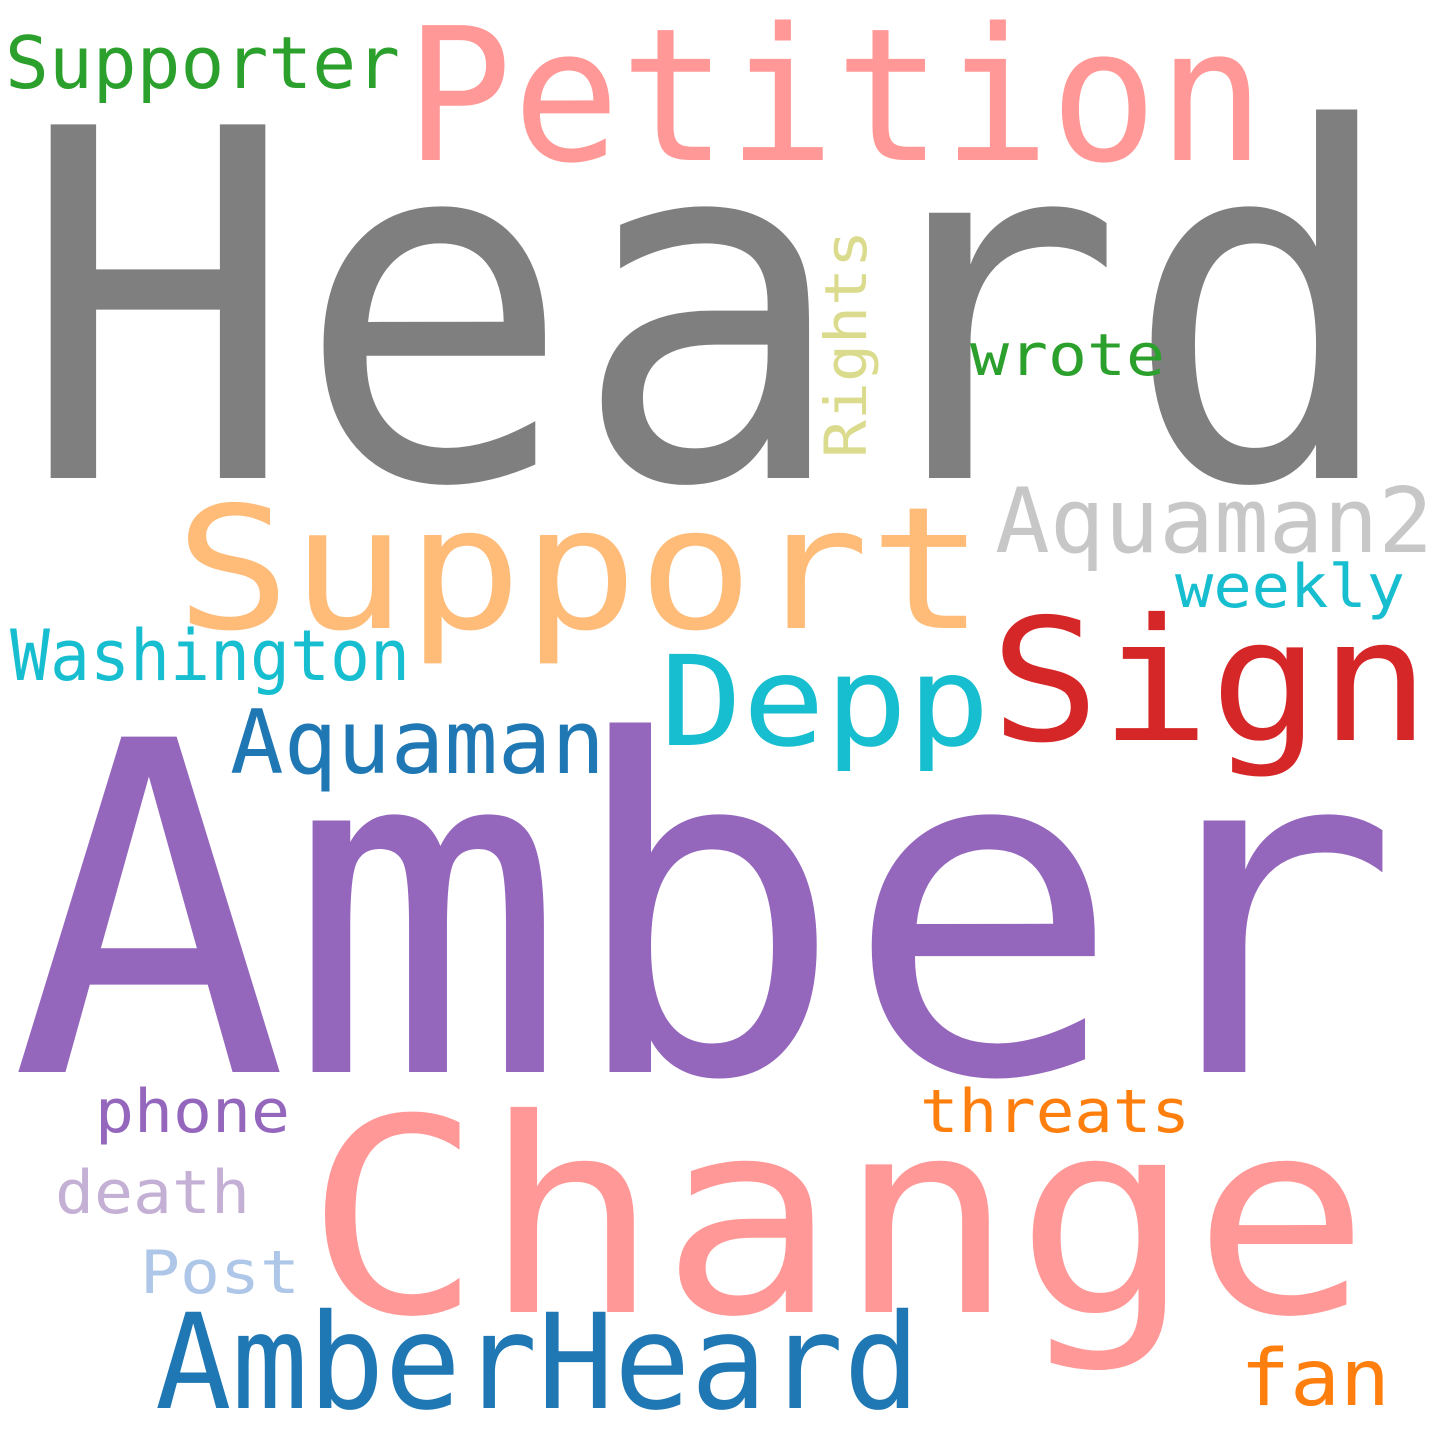  I want to click on word-threats: threats, so click(1055, 1112).